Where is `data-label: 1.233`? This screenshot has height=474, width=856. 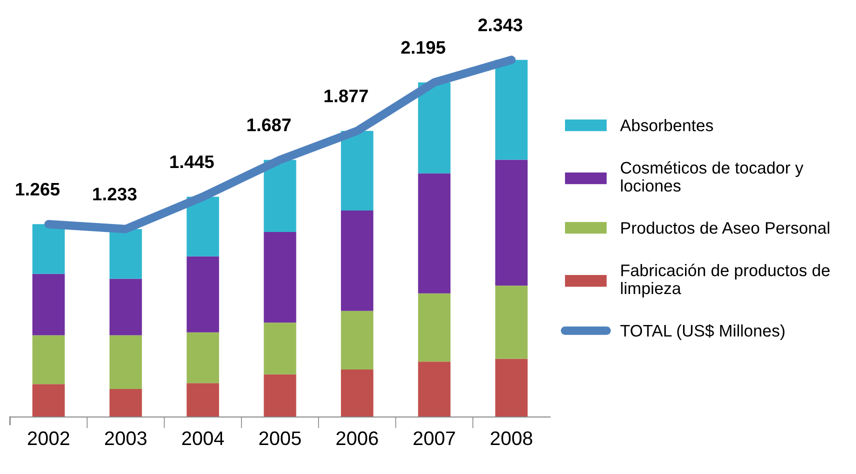
data-label: 1.233 is located at coordinates (115, 194).